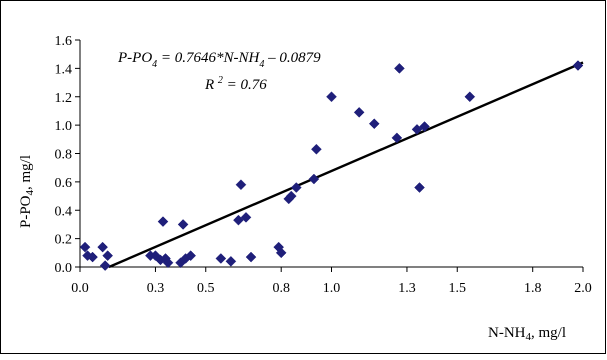  What do you see at coordinates (206, 288) in the screenshot?
I see `x-tick-label: 0.5` at bounding box center [206, 288].